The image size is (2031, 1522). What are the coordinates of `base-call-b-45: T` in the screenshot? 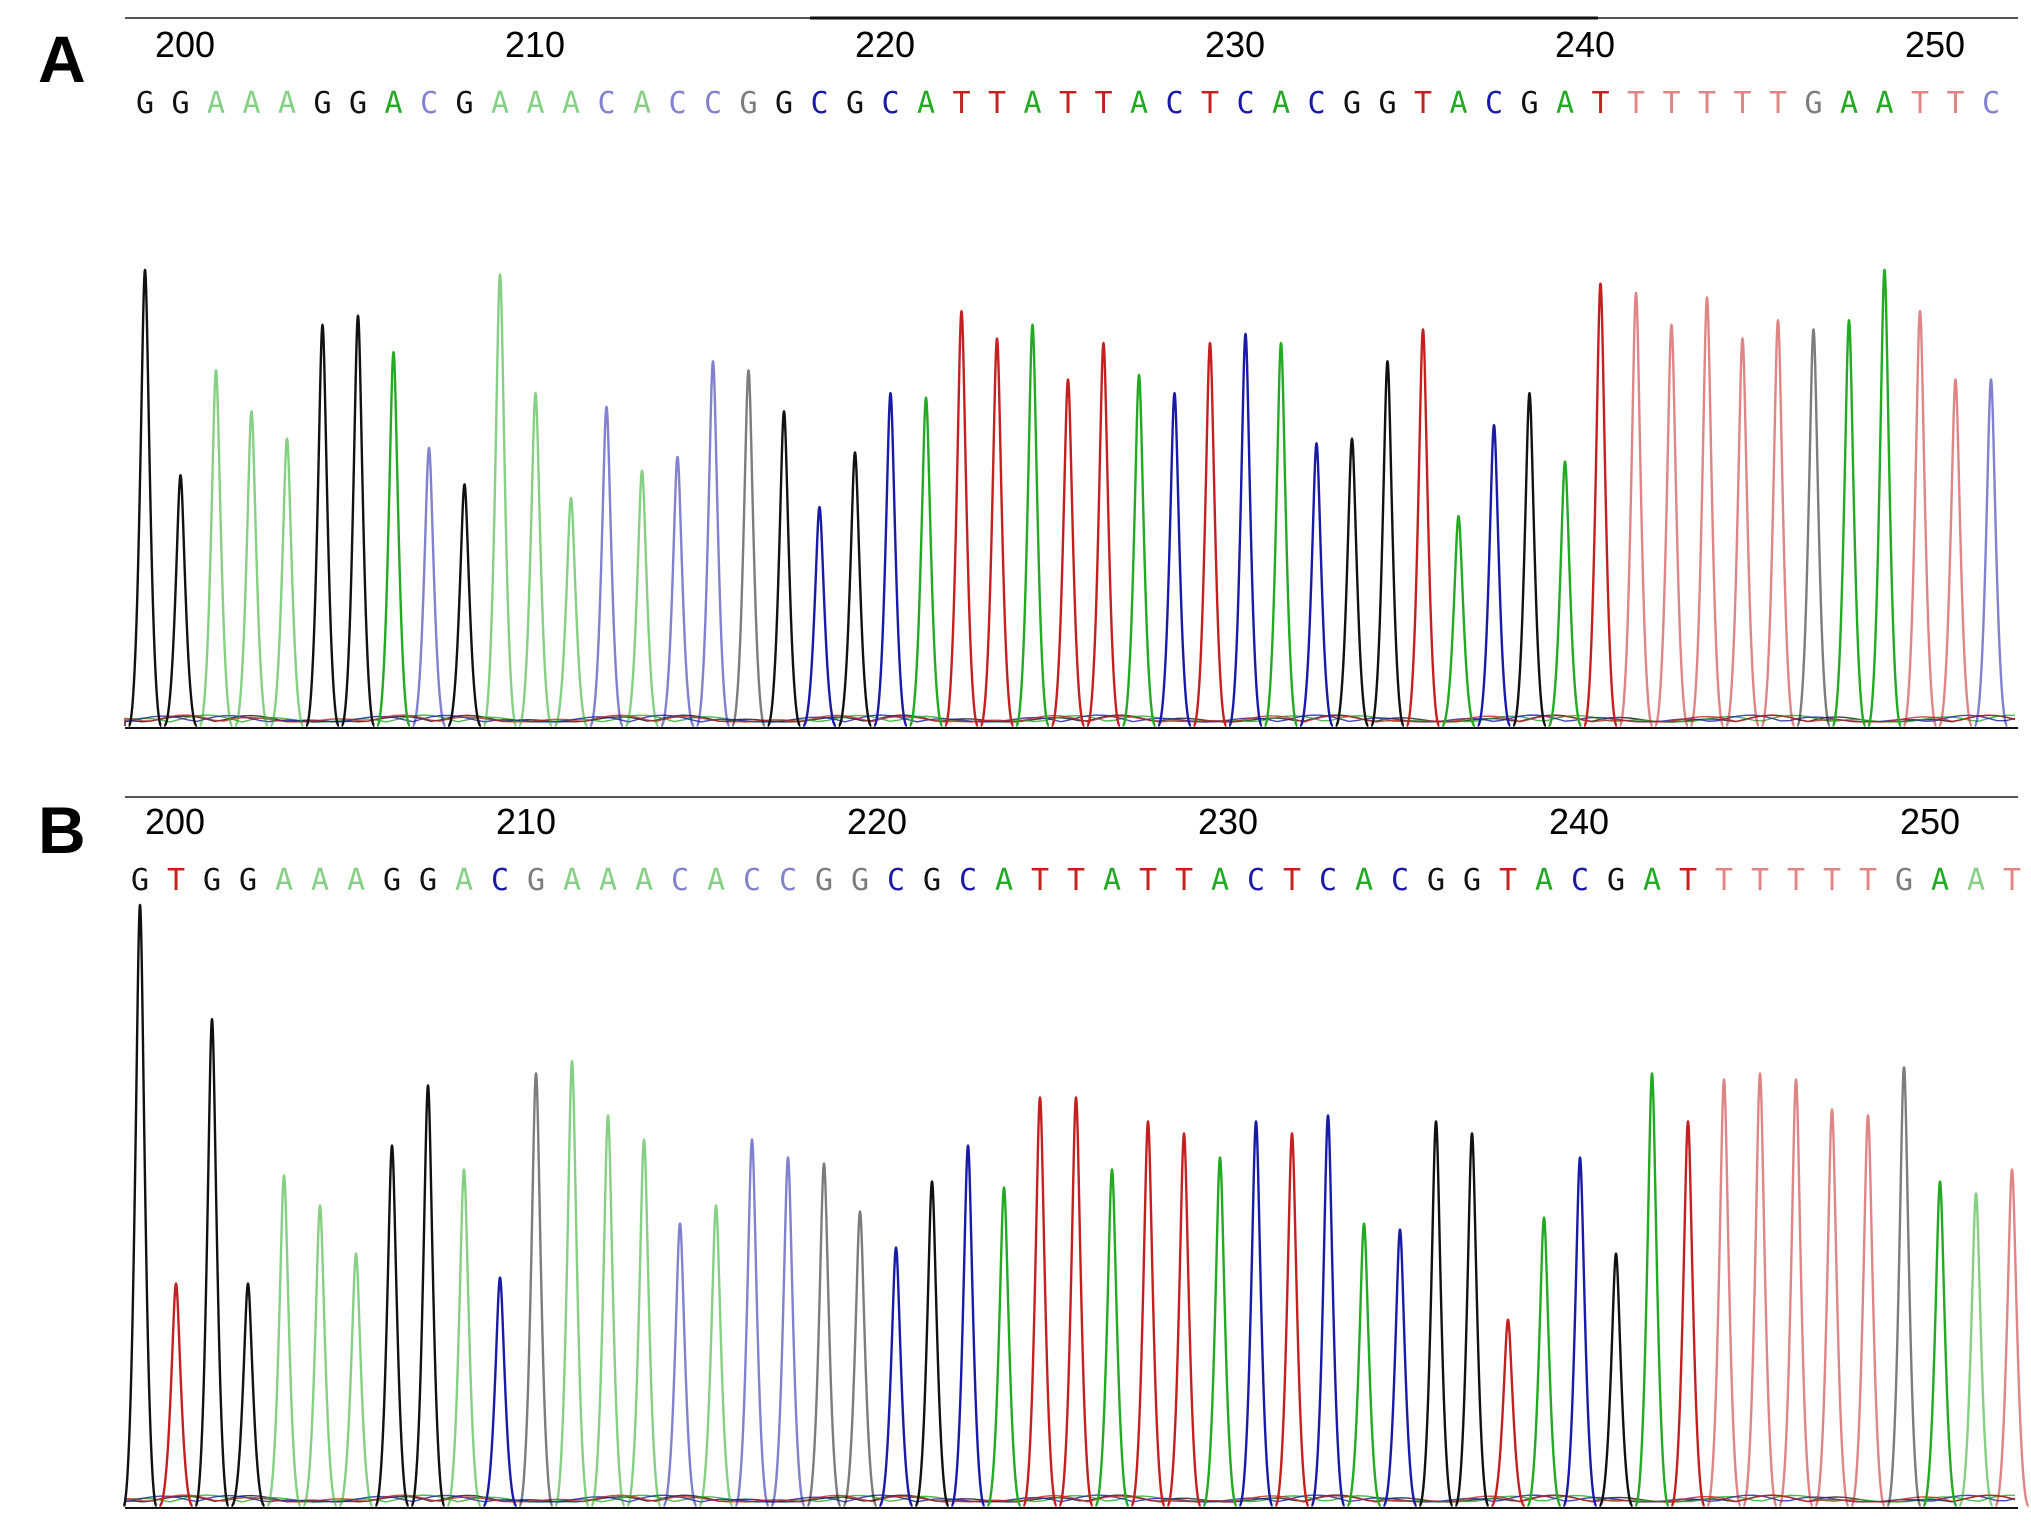 It's located at (1760, 880).